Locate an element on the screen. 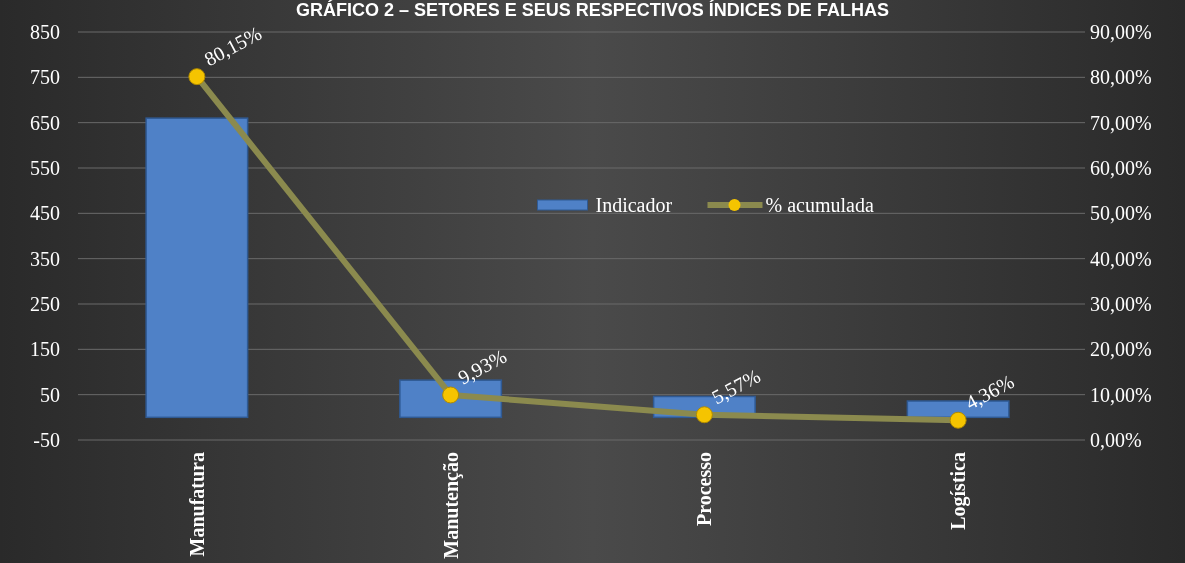 Image resolution: width=1185 pixels, height=563 pixels. y-tick-label: 750 is located at coordinates (45, 77).